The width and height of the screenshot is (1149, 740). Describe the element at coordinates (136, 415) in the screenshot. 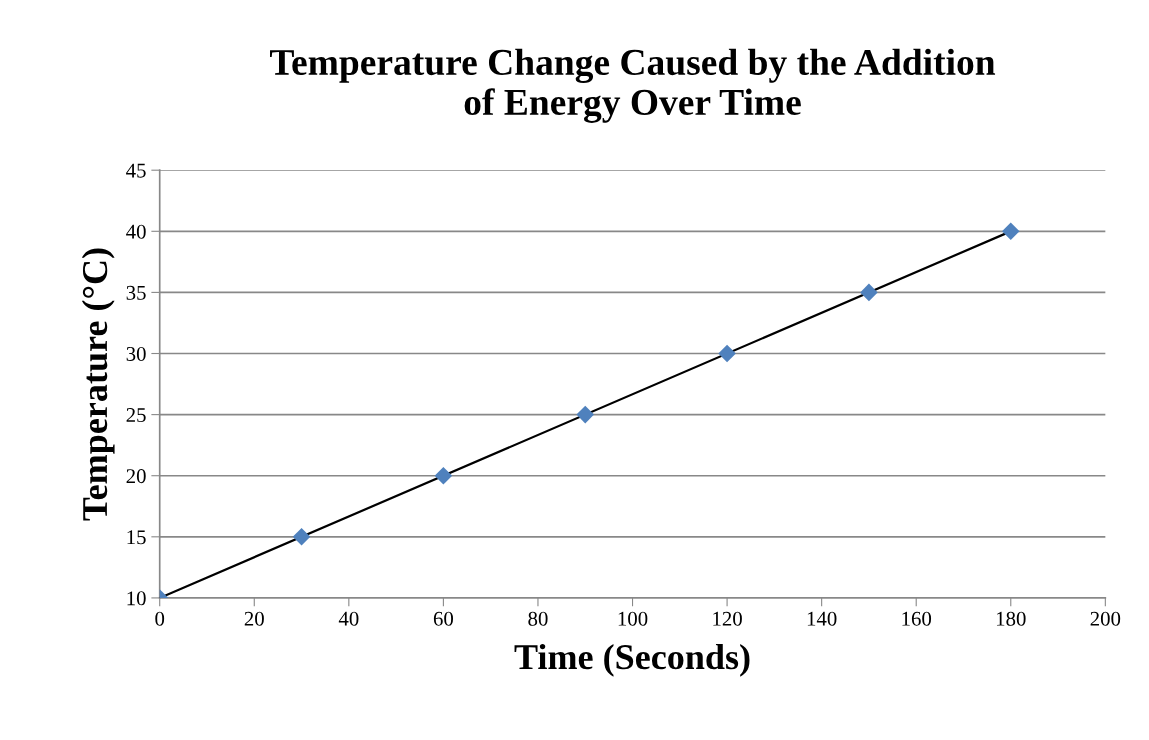

I see `y-tick-label: 25` at that location.